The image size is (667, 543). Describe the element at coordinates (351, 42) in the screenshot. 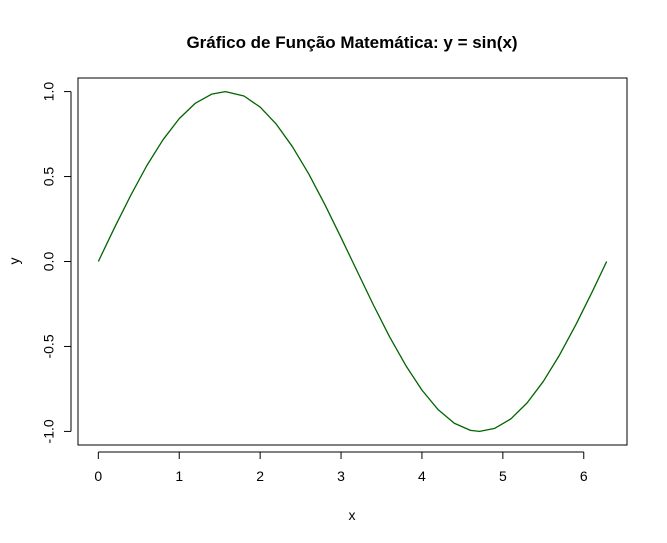

I see `chart-title: Gráfico de Função Matemática: y = sin(x)` at that location.